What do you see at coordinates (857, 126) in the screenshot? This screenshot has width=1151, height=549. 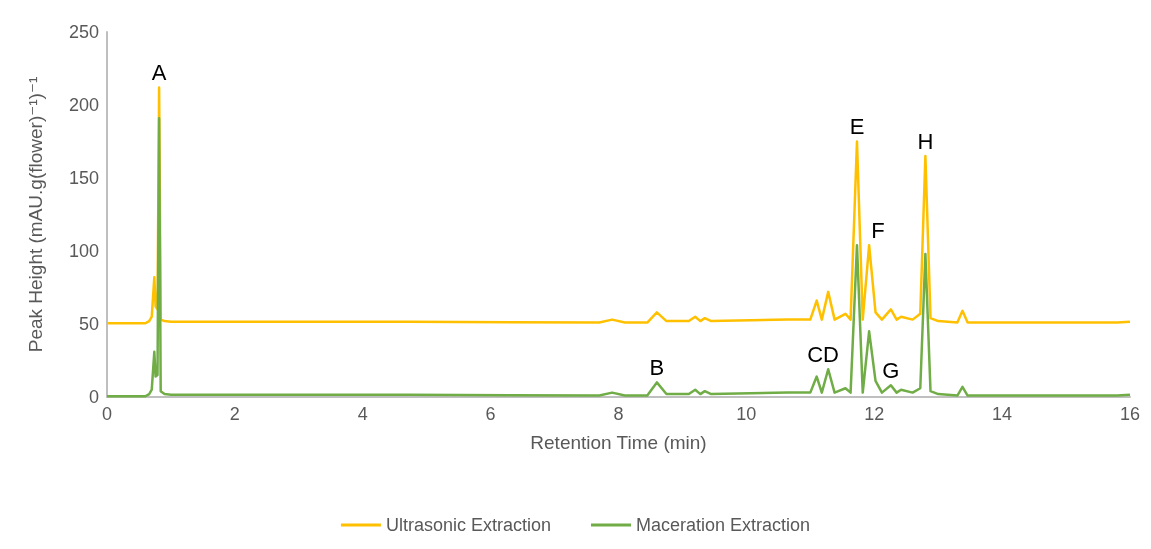 I see `annotation: E` at bounding box center [857, 126].